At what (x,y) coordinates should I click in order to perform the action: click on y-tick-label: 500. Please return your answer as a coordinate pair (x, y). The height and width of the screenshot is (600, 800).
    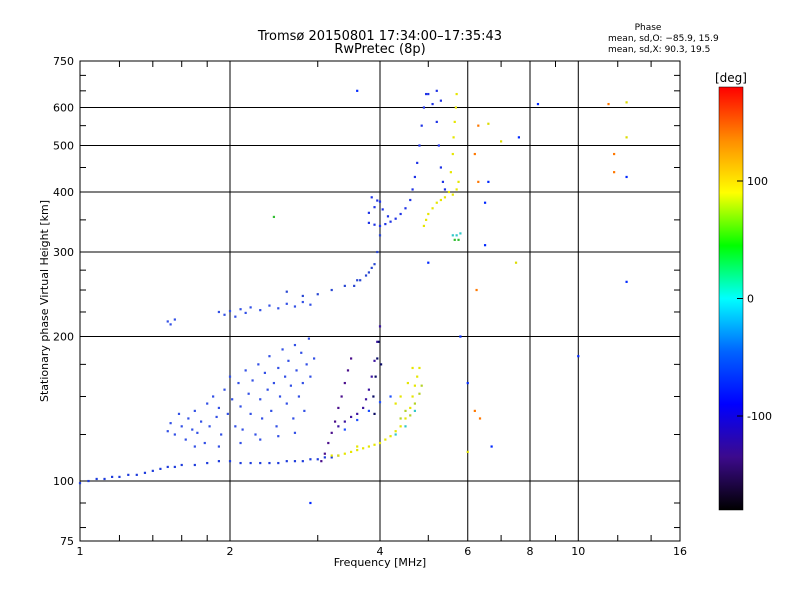
    Looking at the image, I should click on (63, 146).